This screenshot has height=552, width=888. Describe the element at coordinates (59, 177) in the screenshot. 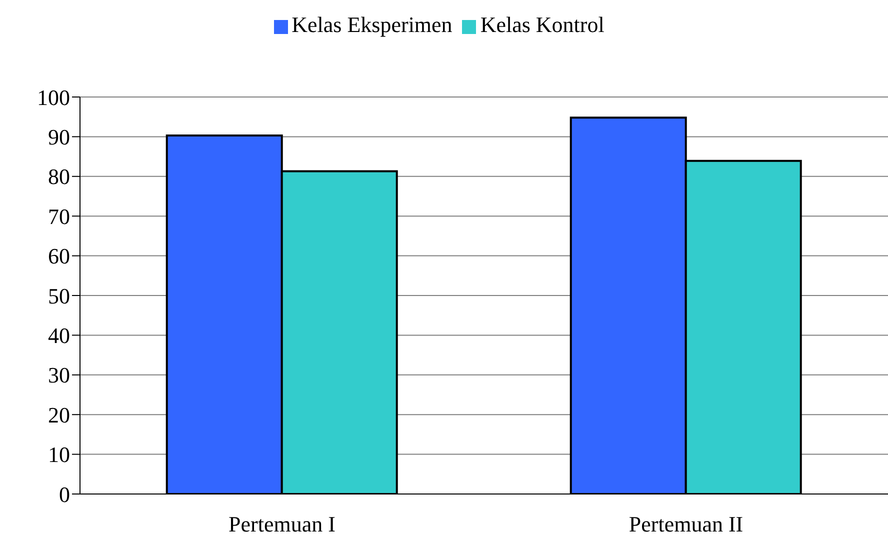

I see `y-tick-label: 80` at that location.